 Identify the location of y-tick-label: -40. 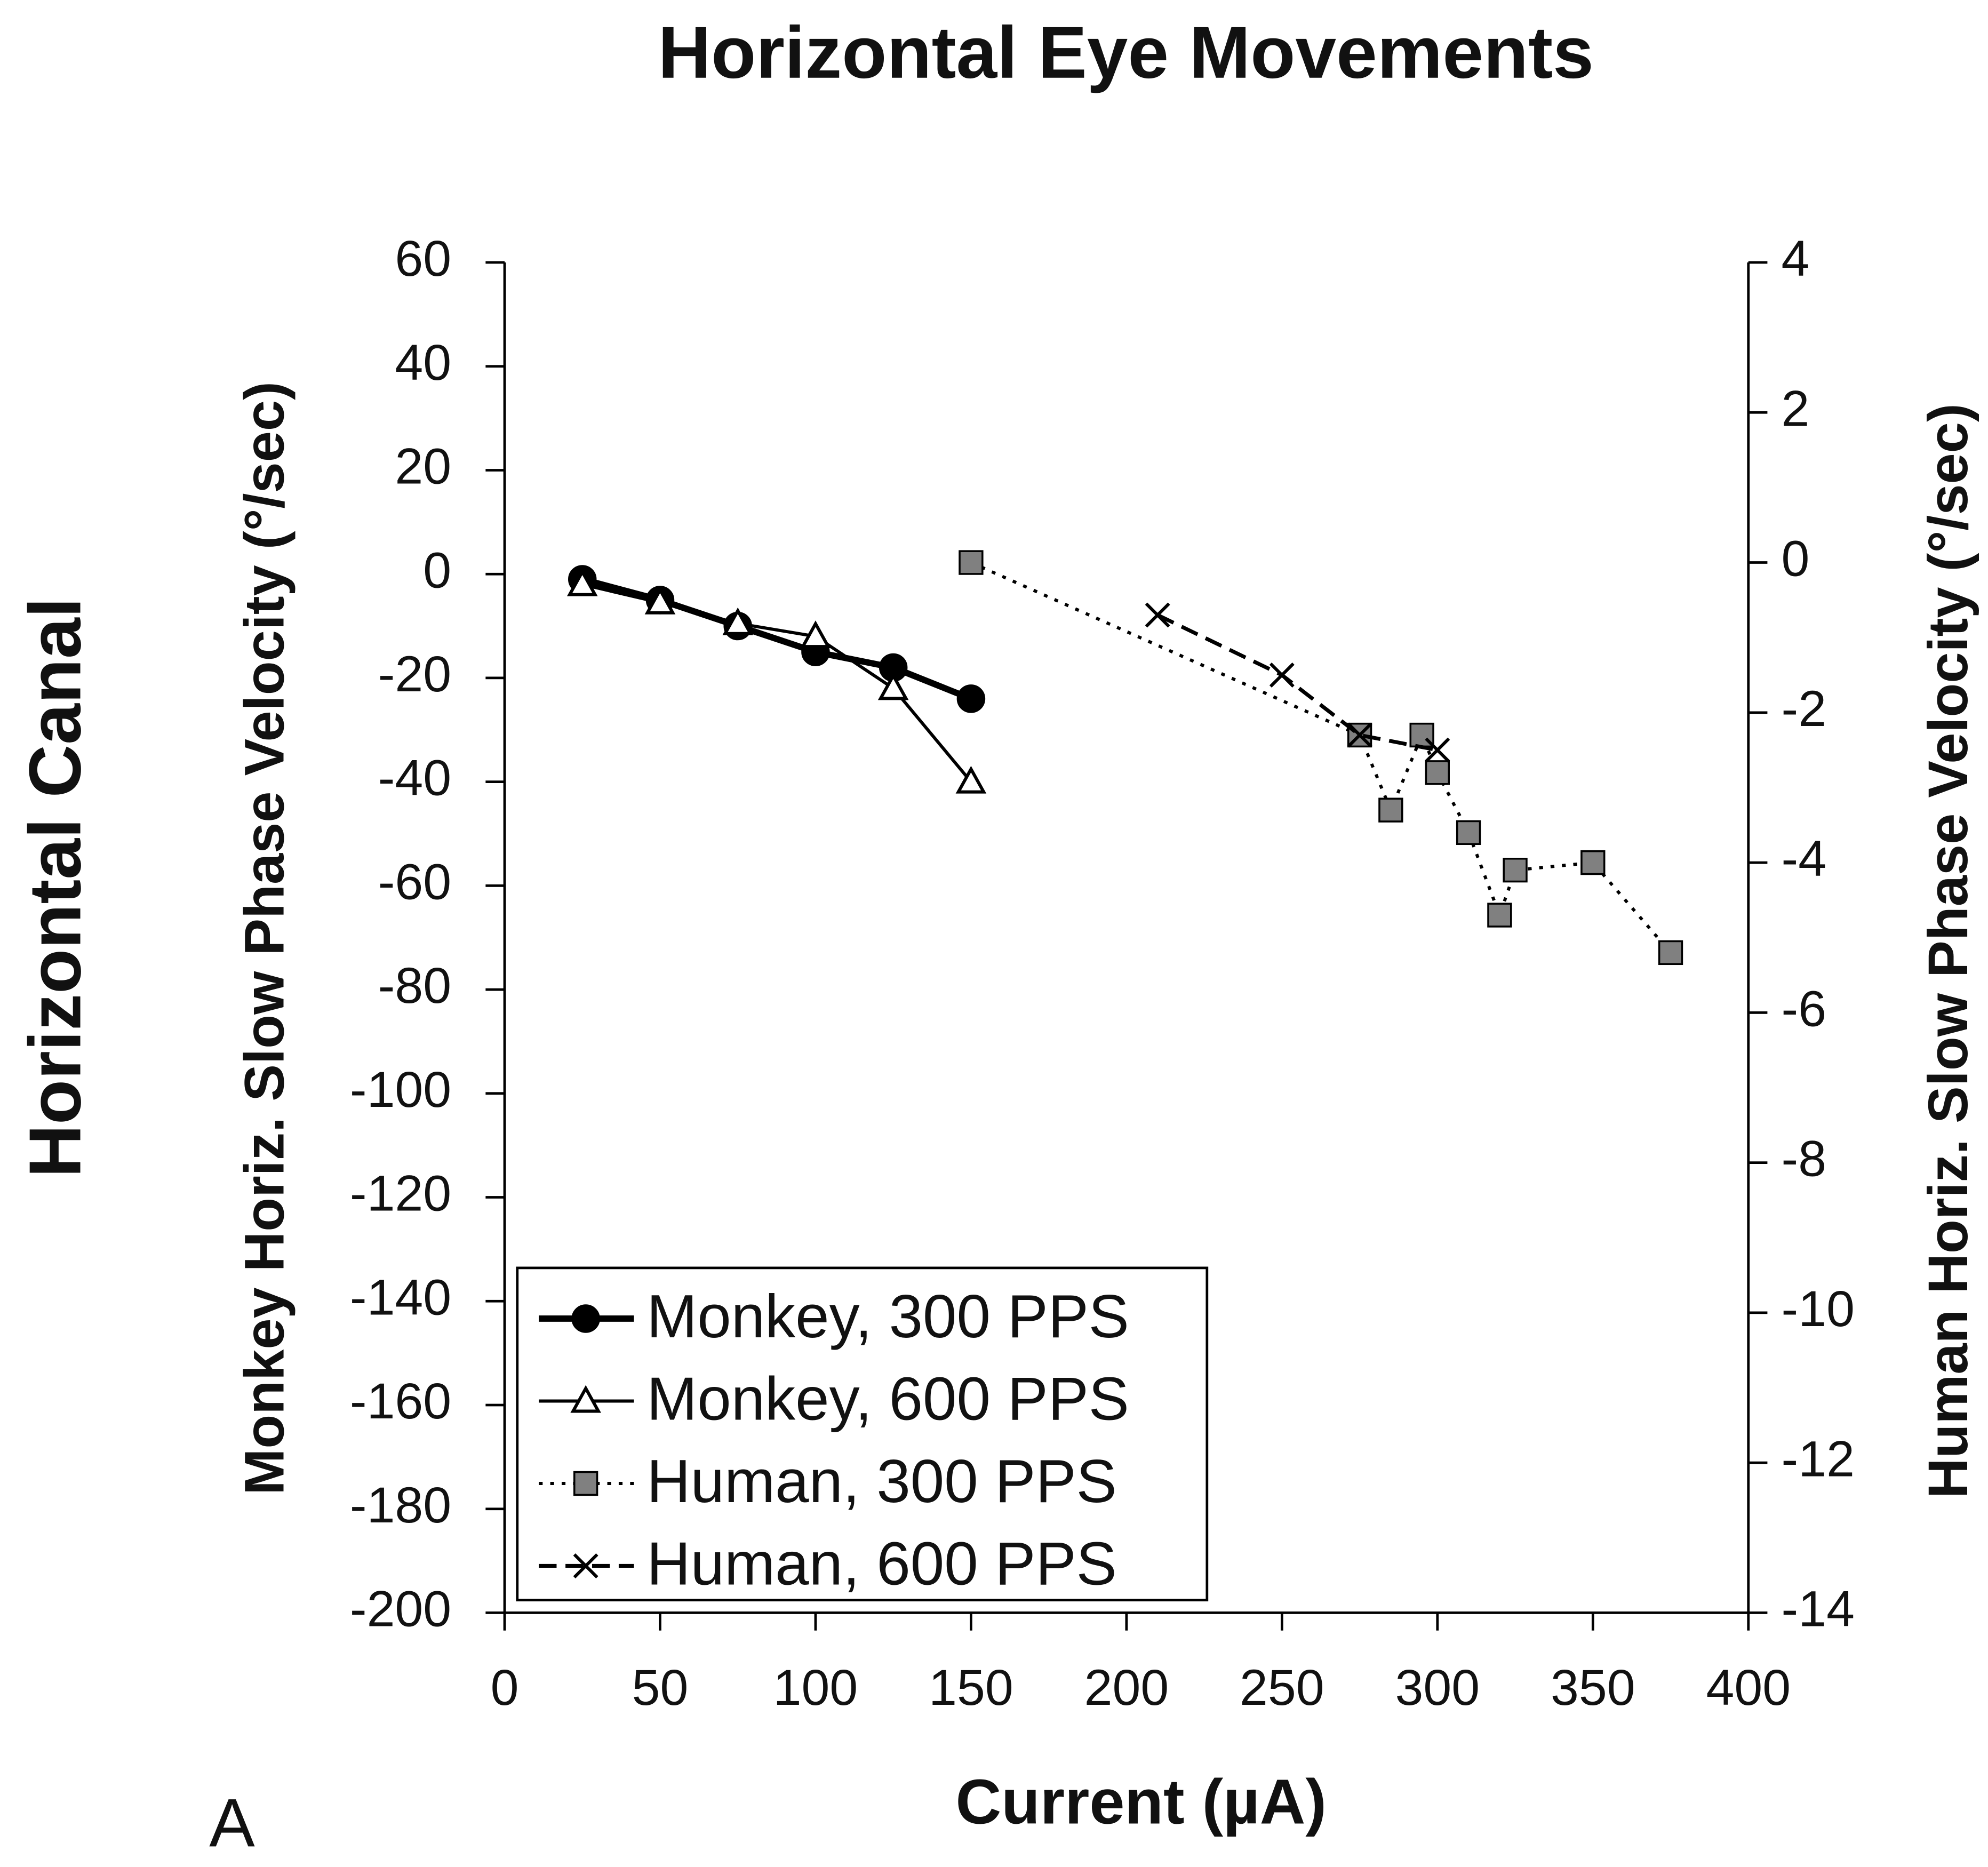
(414, 779).